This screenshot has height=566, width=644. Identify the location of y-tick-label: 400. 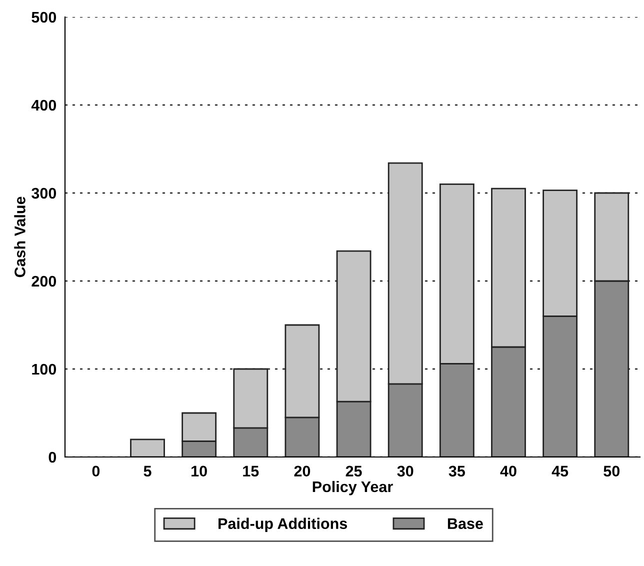
(43, 105).